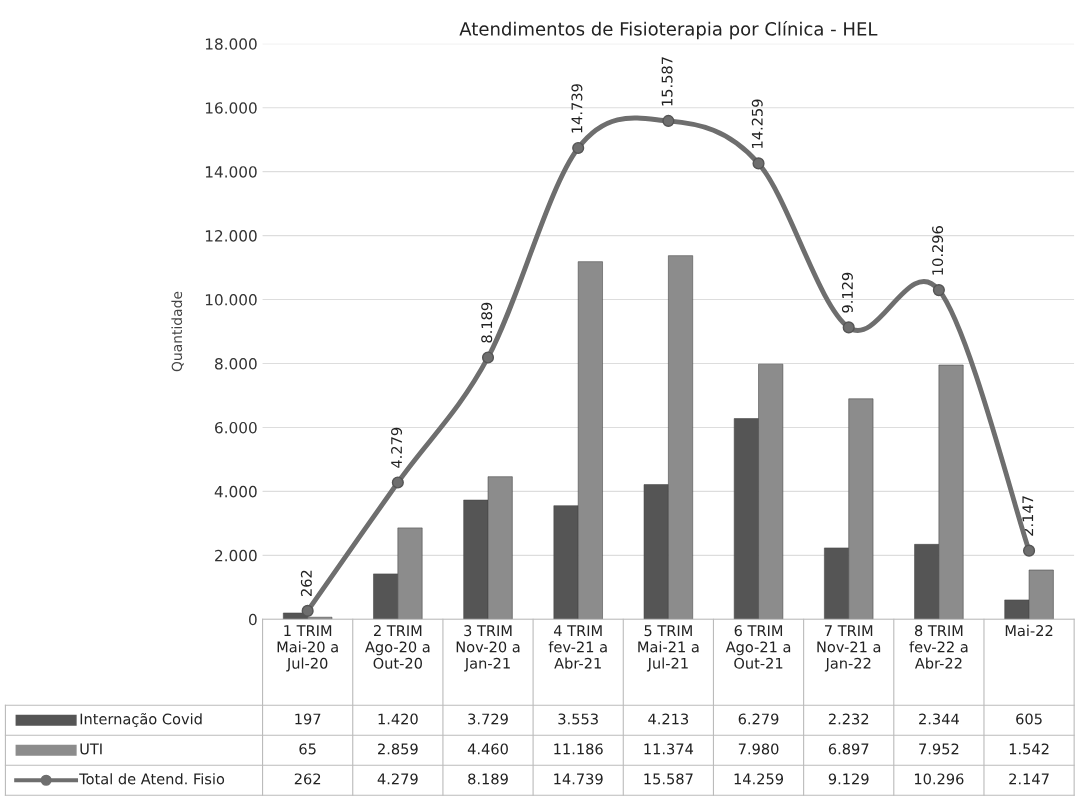 The image size is (1085, 796). What do you see at coordinates (578, 779) in the screenshot?
I see `data-label: 14.739` at bounding box center [578, 779].